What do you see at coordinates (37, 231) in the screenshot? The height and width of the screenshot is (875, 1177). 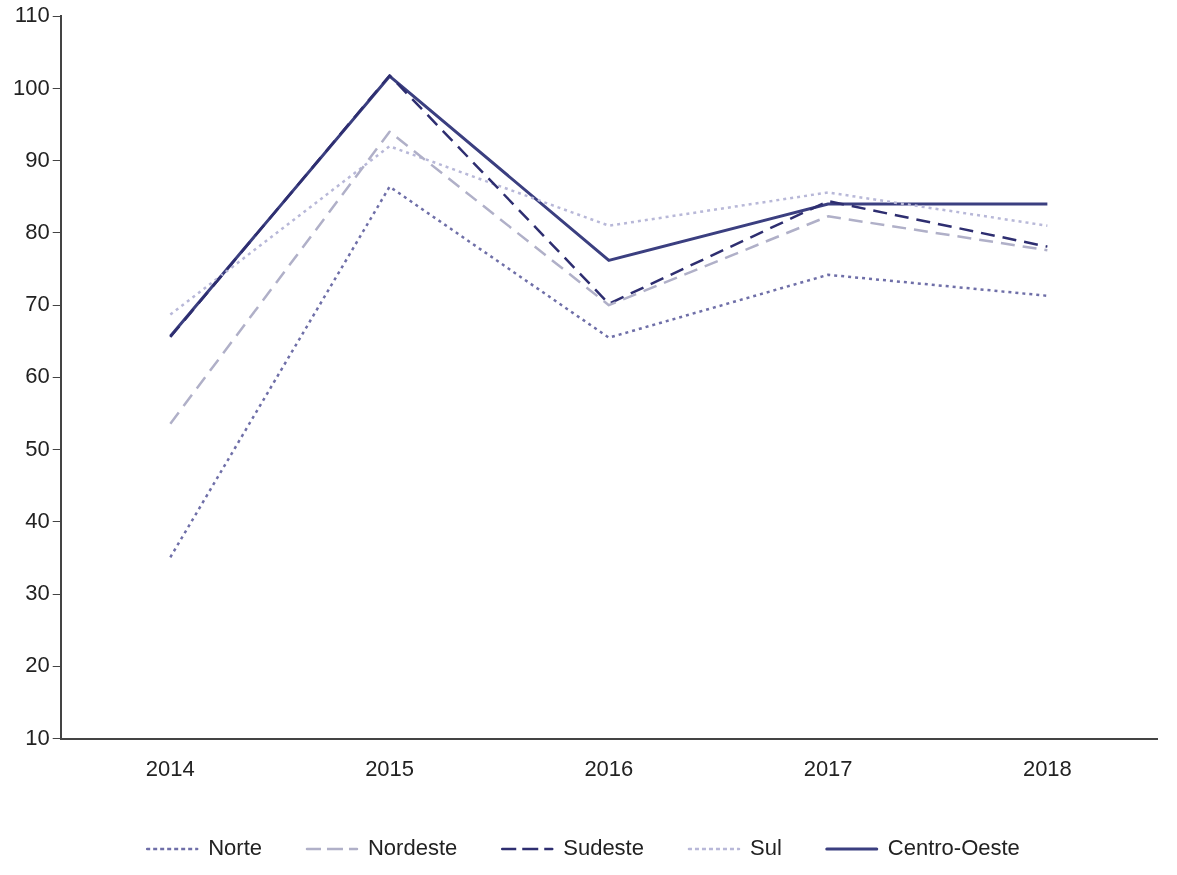 I see `y-tick-label: 80` at bounding box center [37, 231].